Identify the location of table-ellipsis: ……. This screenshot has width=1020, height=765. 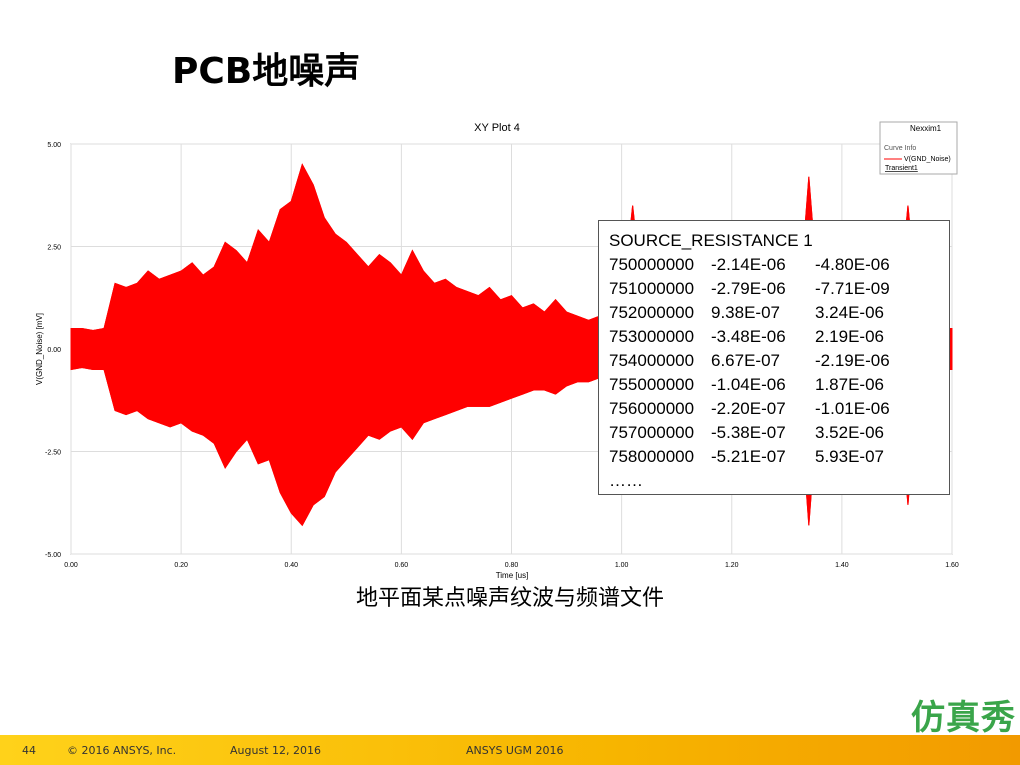
(626, 480).